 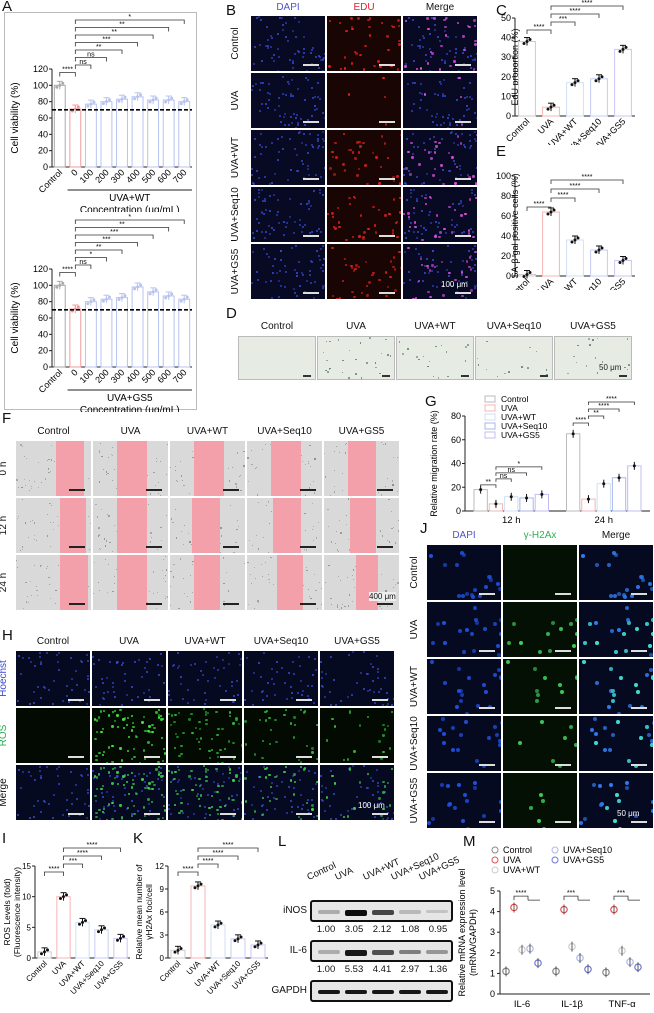 I want to click on svg-text: 500, so click(x=149, y=376).